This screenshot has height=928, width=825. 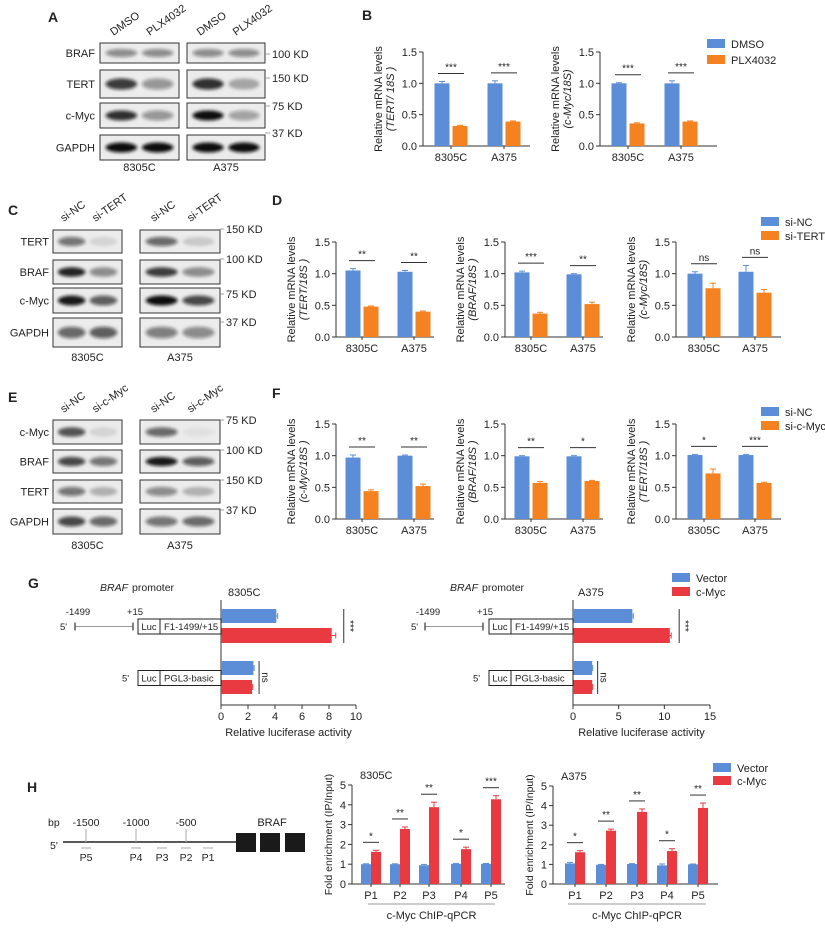 I want to click on y-tick-label: 0, so click(x=343, y=885).